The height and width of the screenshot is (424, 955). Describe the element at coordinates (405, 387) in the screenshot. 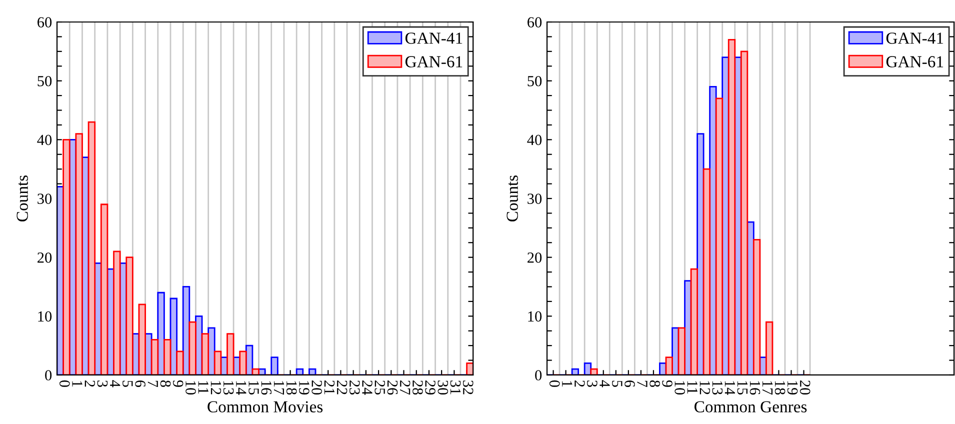

I see `x-tick-label: 27` at that location.